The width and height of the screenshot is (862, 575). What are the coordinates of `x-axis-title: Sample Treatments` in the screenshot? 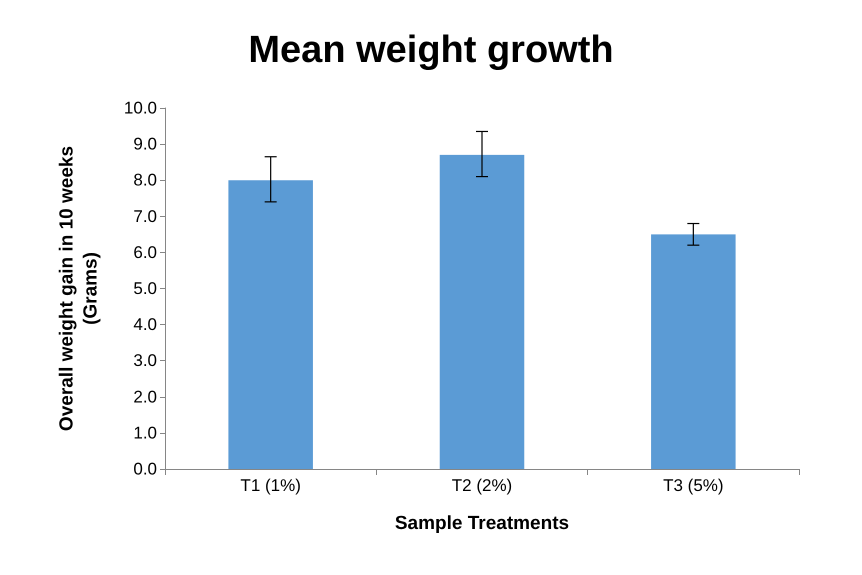 It's located at (482, 523).